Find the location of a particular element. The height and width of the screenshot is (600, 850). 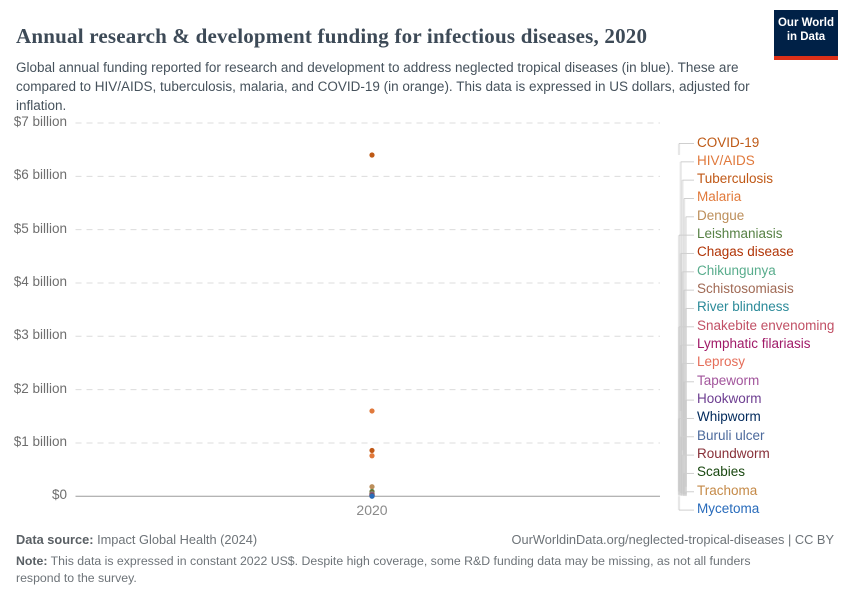

legend-item-malaria: Malaria is located at coordinates (719, 197).